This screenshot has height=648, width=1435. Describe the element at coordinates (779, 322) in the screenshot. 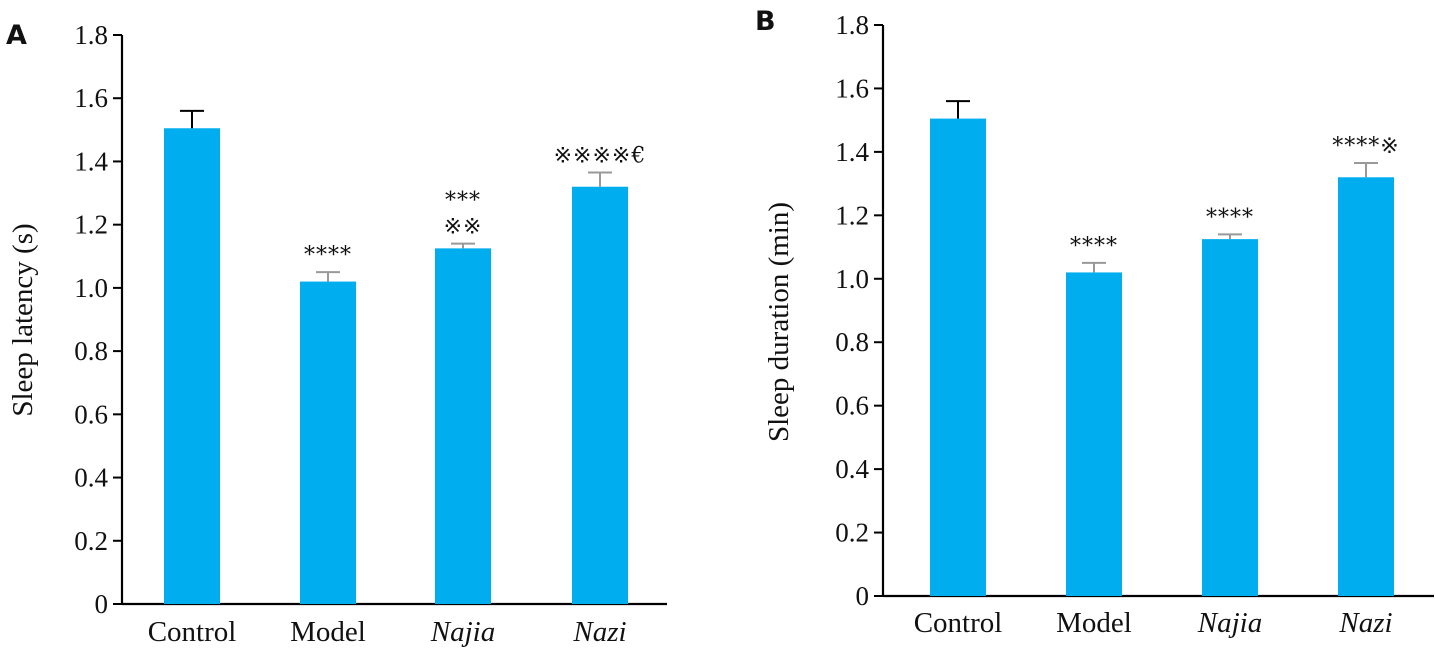

I see `y-axis-title-b: Sleep duration (min)` at that location.